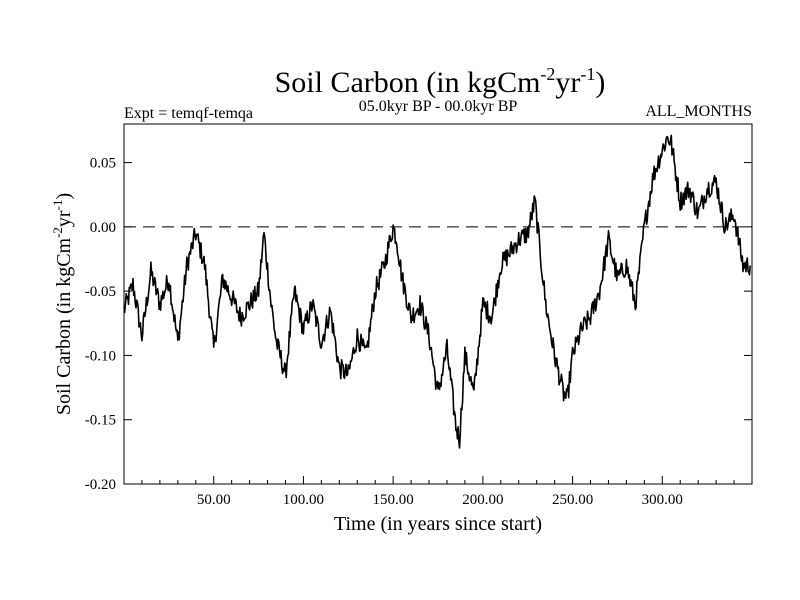 The height and width of the screenshot is (600, 800). What do you see at coordinates (100, 421) in the screenshot?
I see `y-tick-label: -0.15` at bounding box center [100, 421].